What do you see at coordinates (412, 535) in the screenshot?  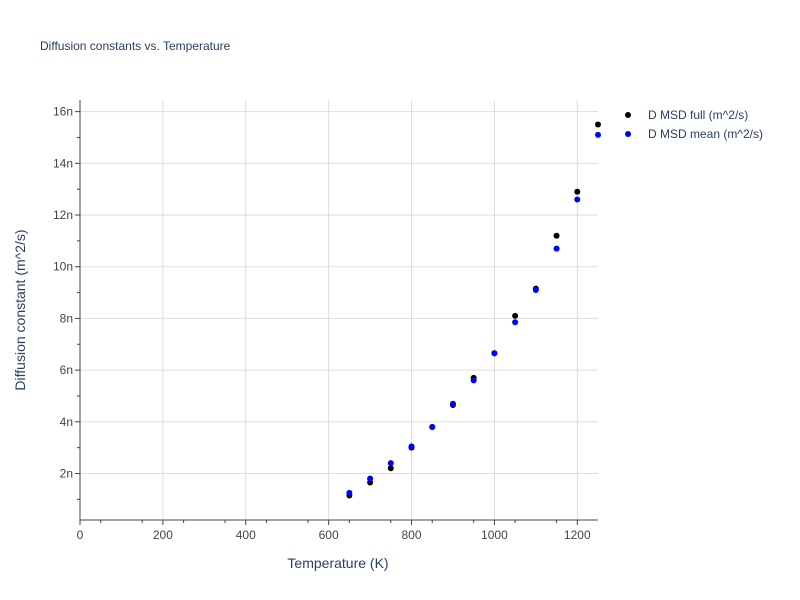 I see `x-tick-label: 800` at bounding box center [412, 535].